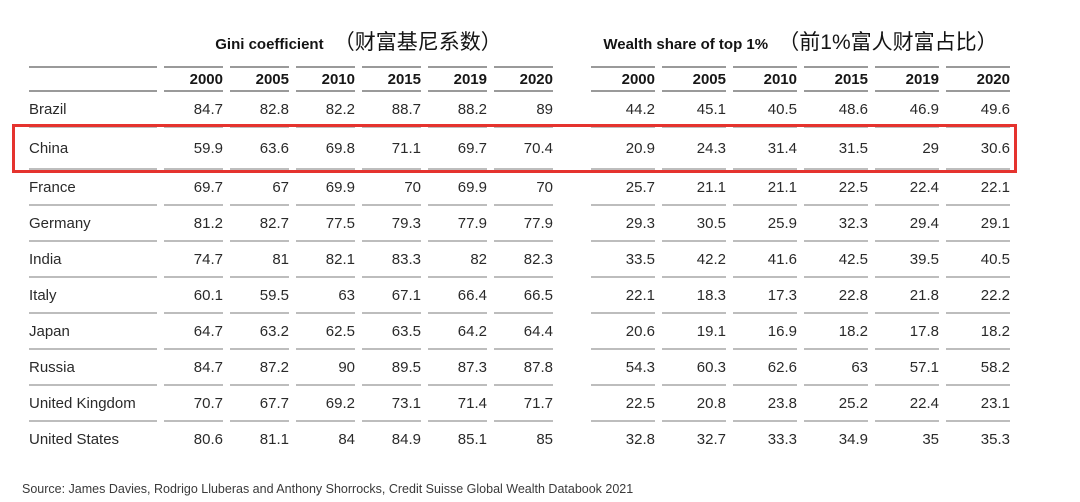 This screenshot has width=1080, height=502. Describe the element at coordinates (325, 332) in the screenshot. I see `gini-value: 62.5` at that location.